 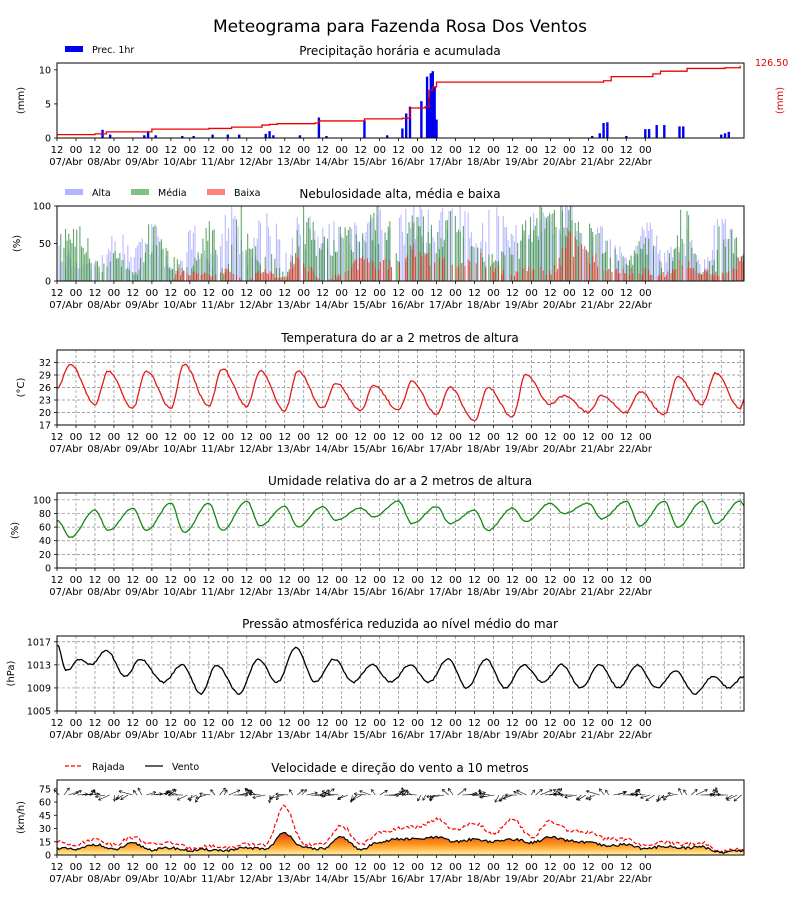 I want to click on temperature-line, so click(x=400, y=392).